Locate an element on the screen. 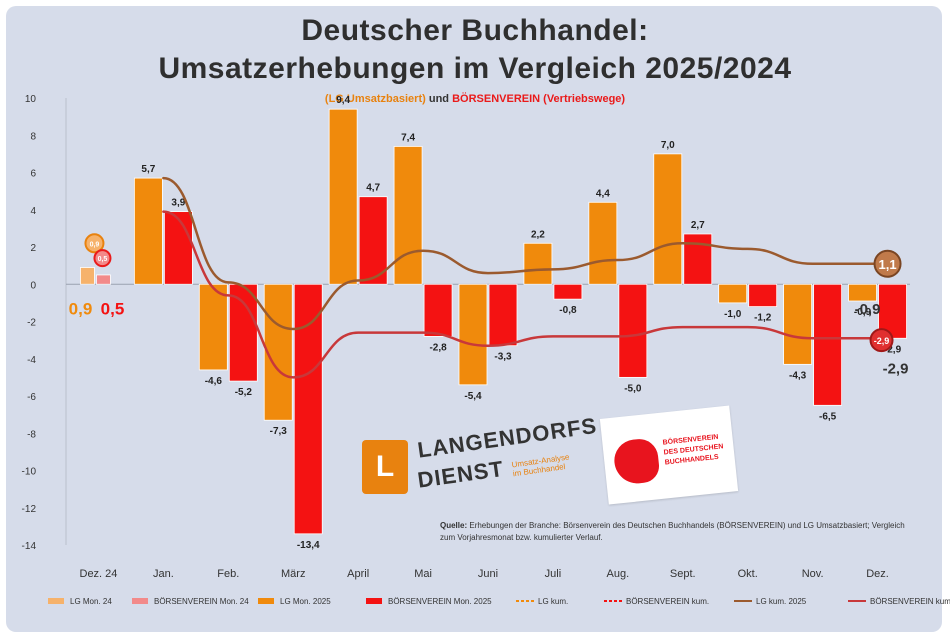 This screenshot has width=950, height=640. bv-bar-value-label: -5,2 is located at coordinates (244, 392).